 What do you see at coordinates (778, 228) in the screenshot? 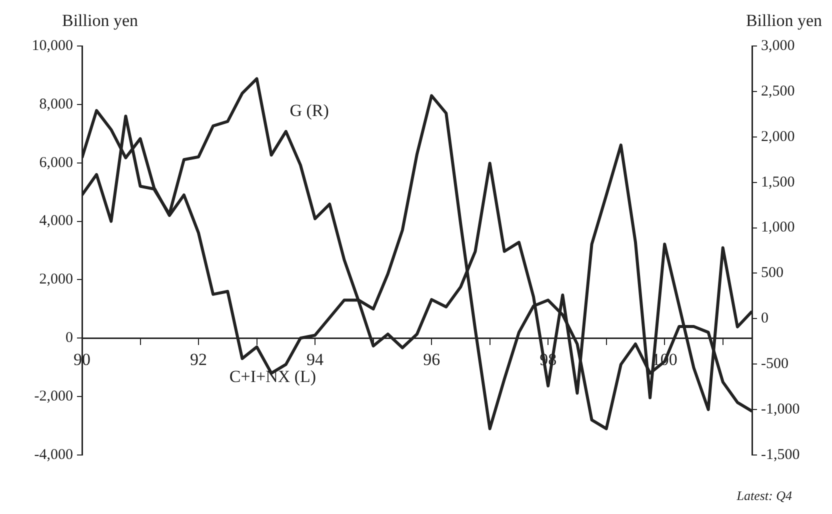
I see `y2-tick-label: 1,000` at bounding box center [778, 228].